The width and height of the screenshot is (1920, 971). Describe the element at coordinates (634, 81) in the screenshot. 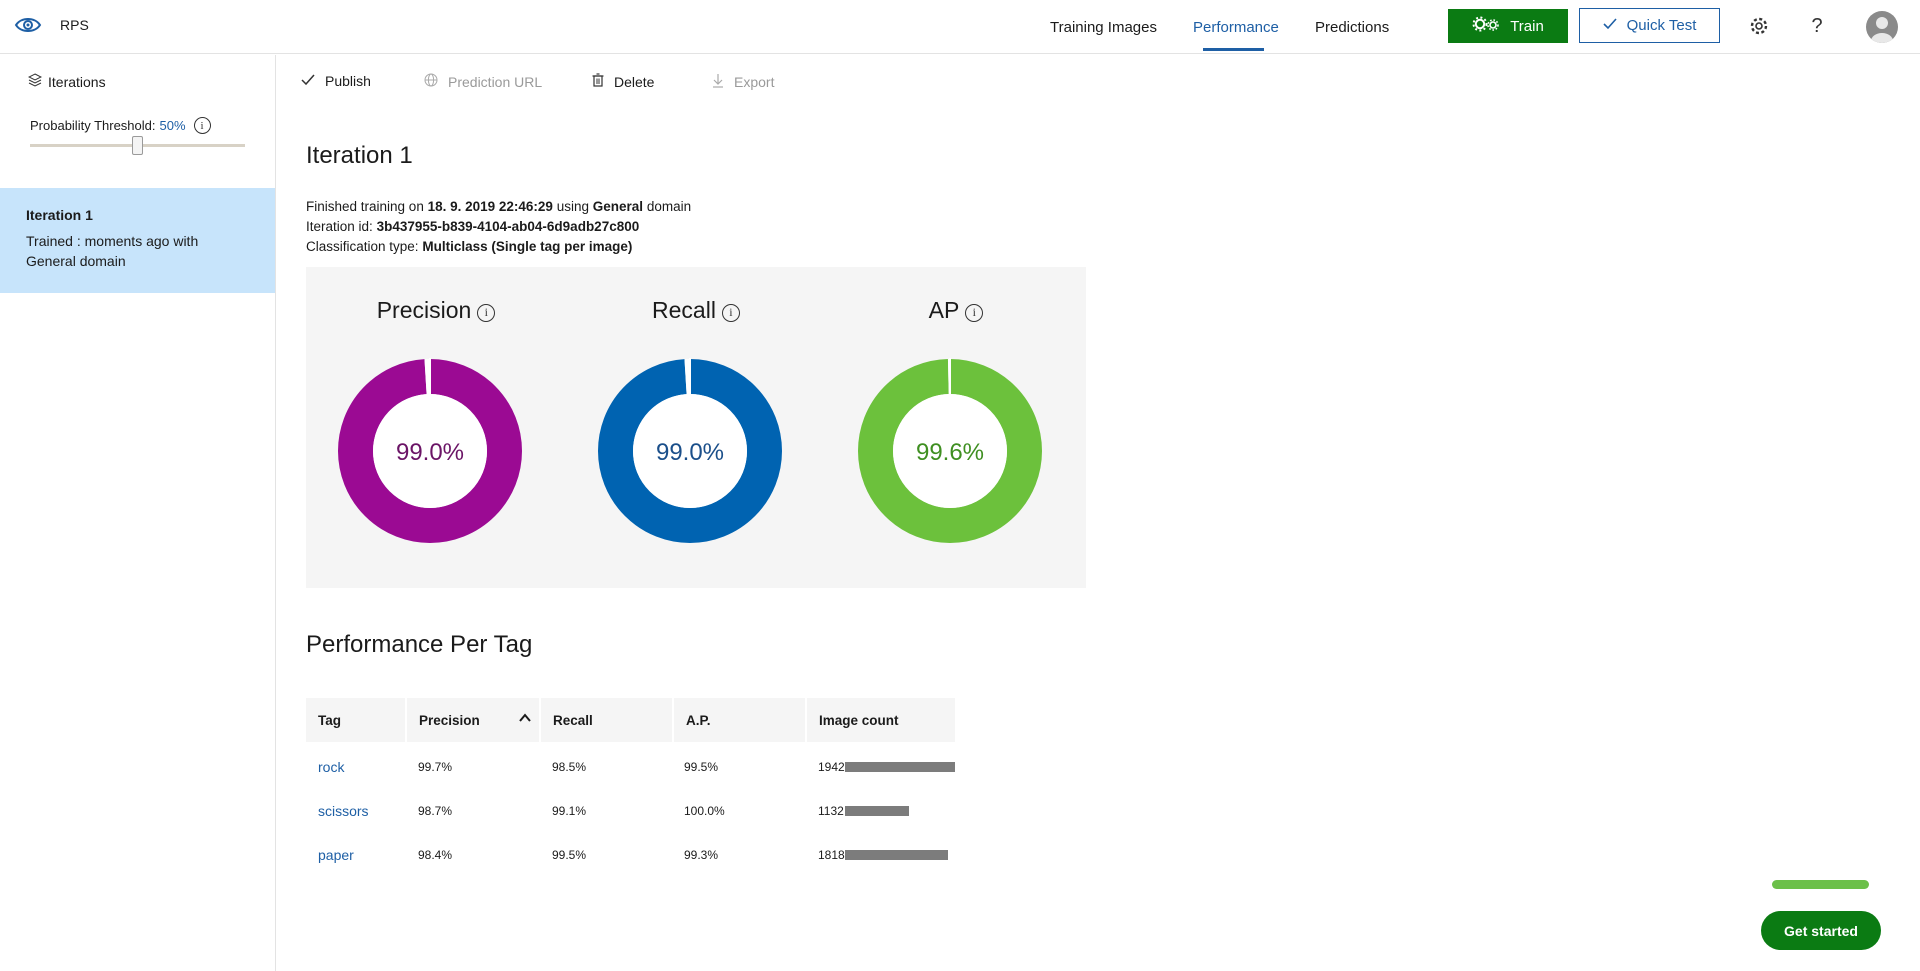

I see `delete-label: Delete` at that location.